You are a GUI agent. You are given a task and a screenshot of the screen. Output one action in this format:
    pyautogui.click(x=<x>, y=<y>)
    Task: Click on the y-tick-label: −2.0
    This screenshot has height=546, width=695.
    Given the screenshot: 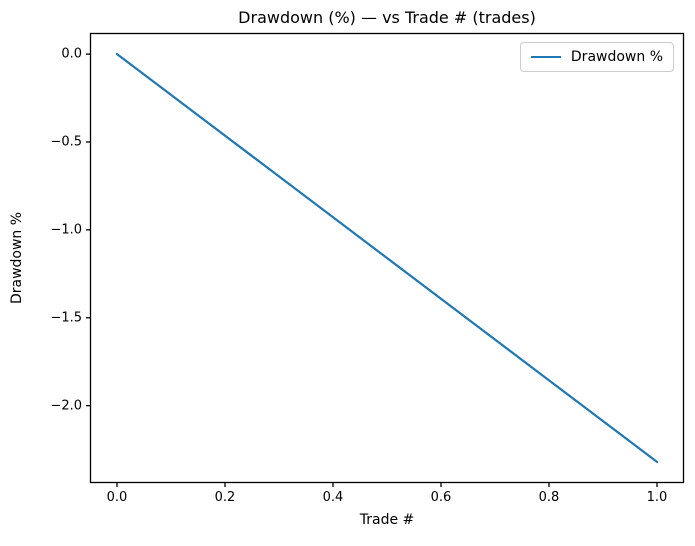 What is the action you would take?
    pyautogui.click(x=66, y=406)
    